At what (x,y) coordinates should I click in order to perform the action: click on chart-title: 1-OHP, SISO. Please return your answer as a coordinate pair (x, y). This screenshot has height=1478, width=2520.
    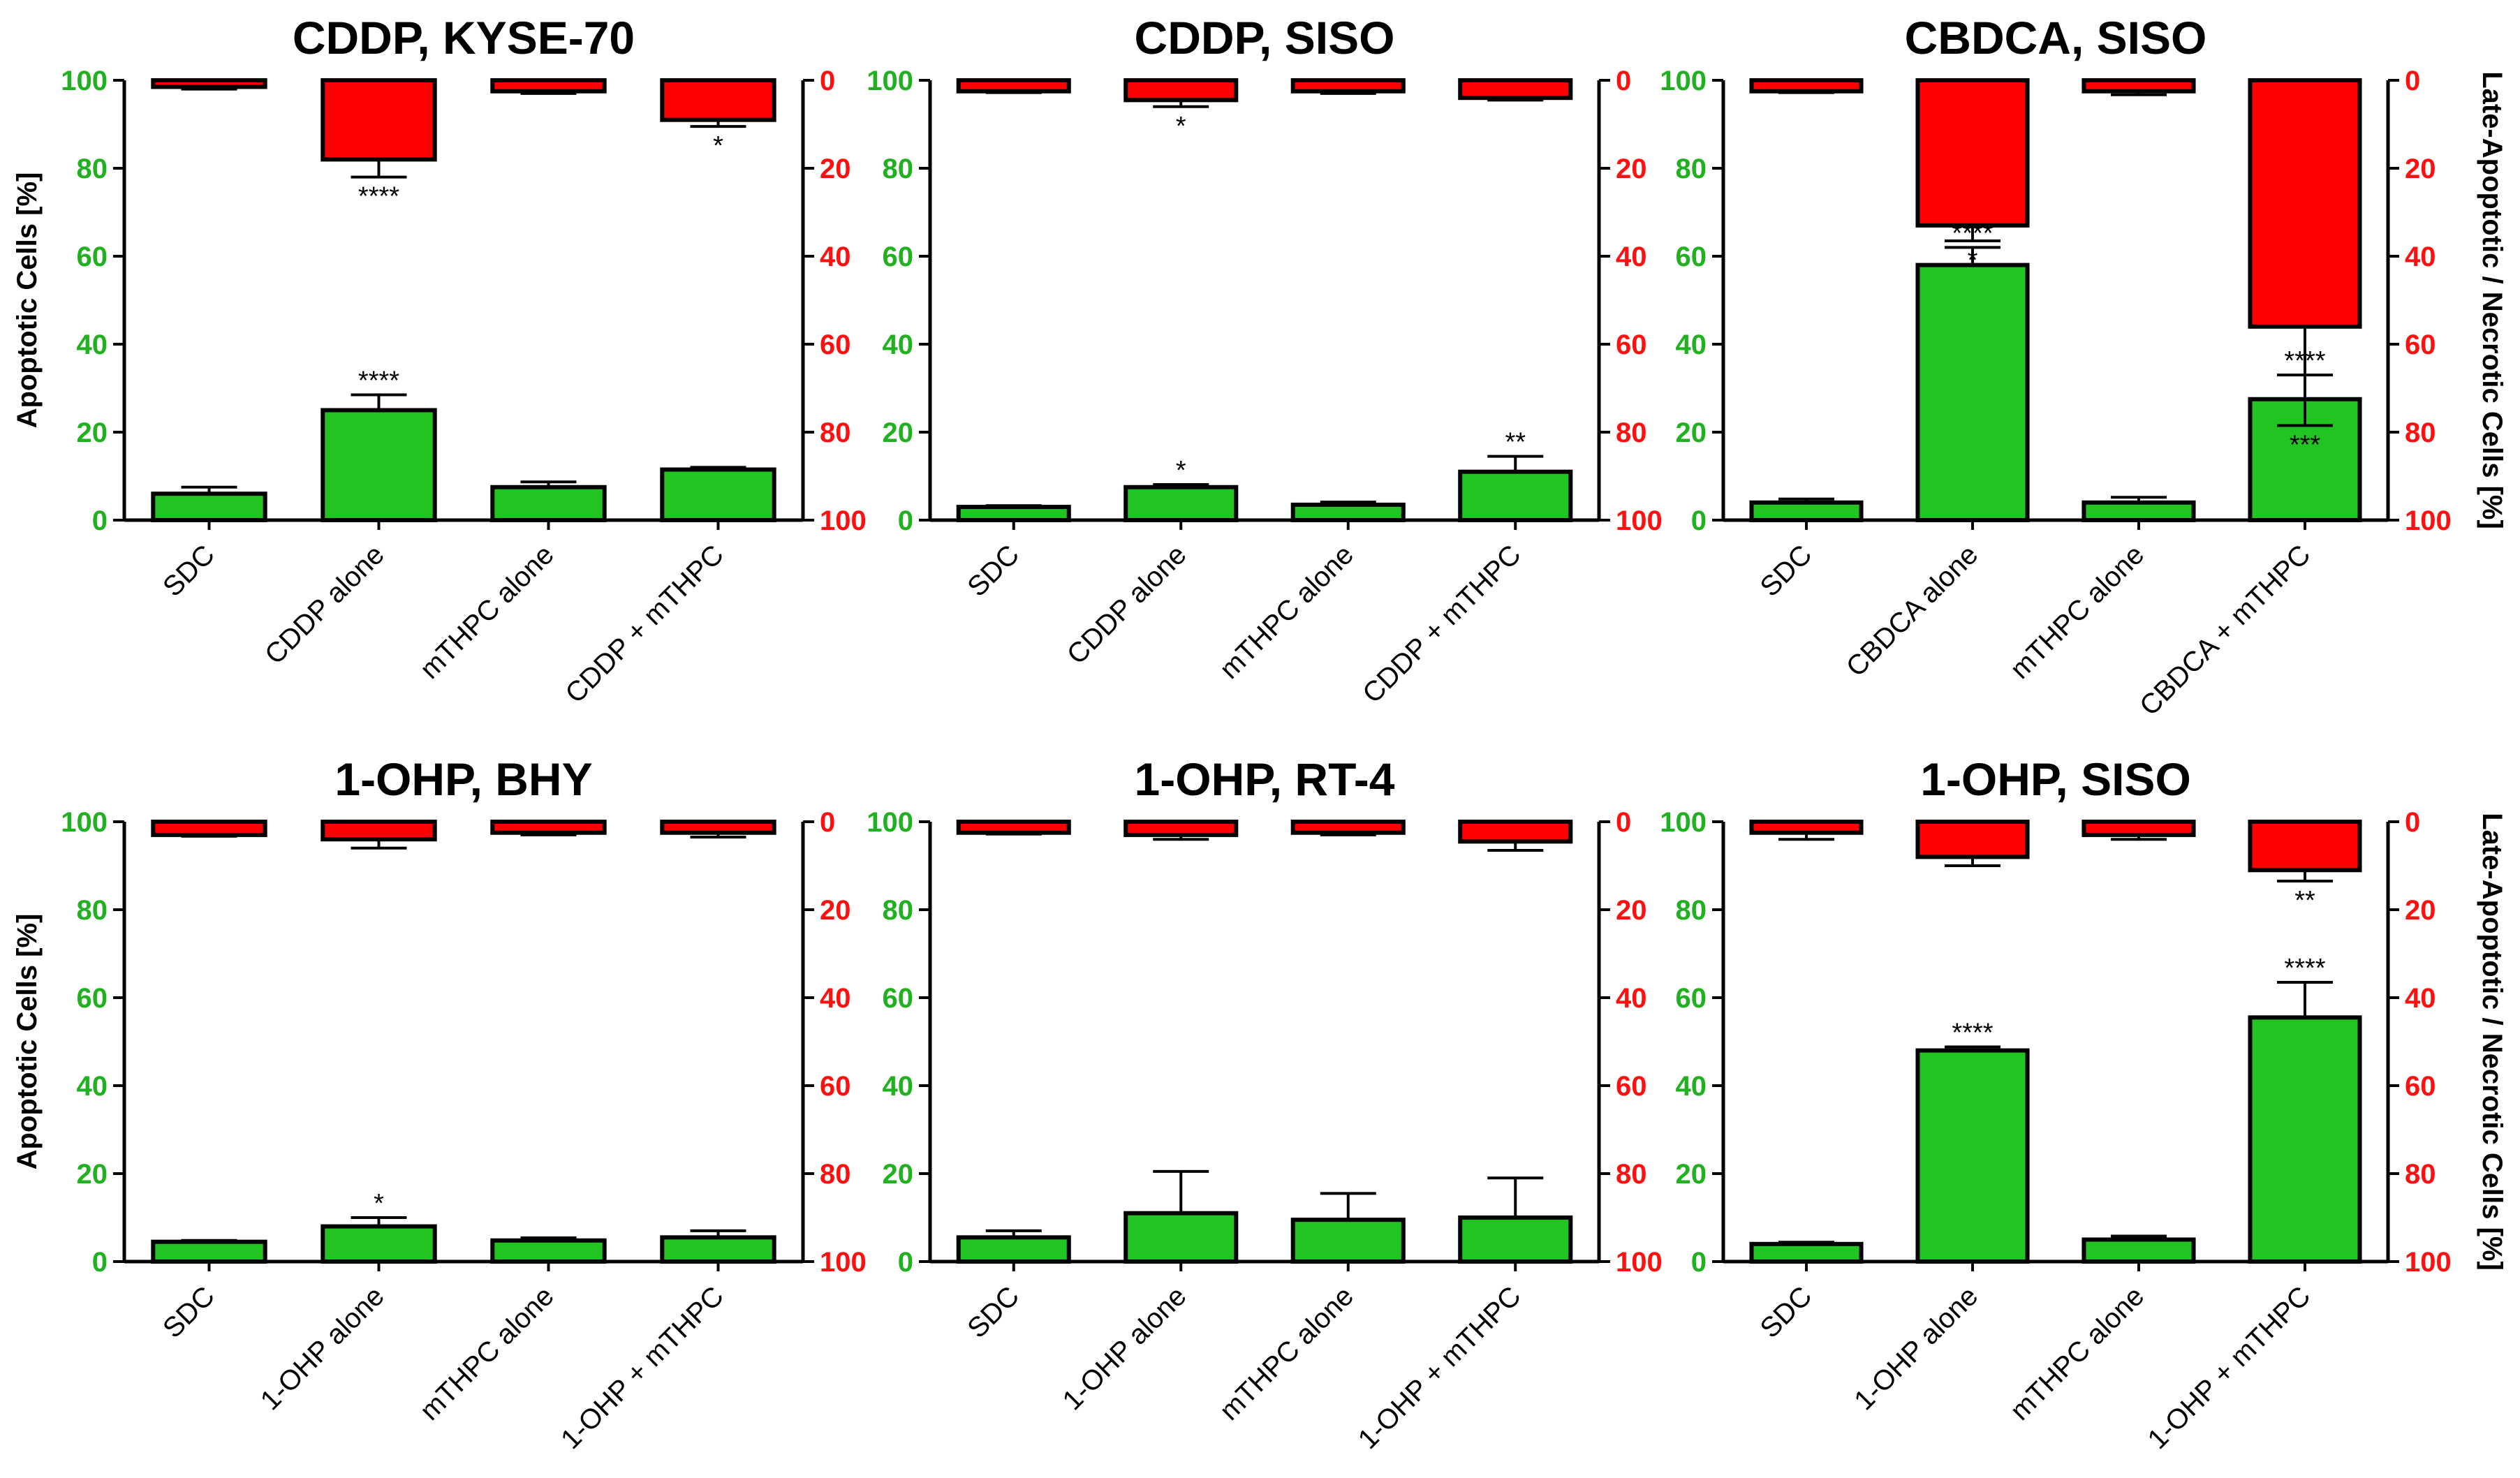
    Looking at the image, I should click on (2055, 779).